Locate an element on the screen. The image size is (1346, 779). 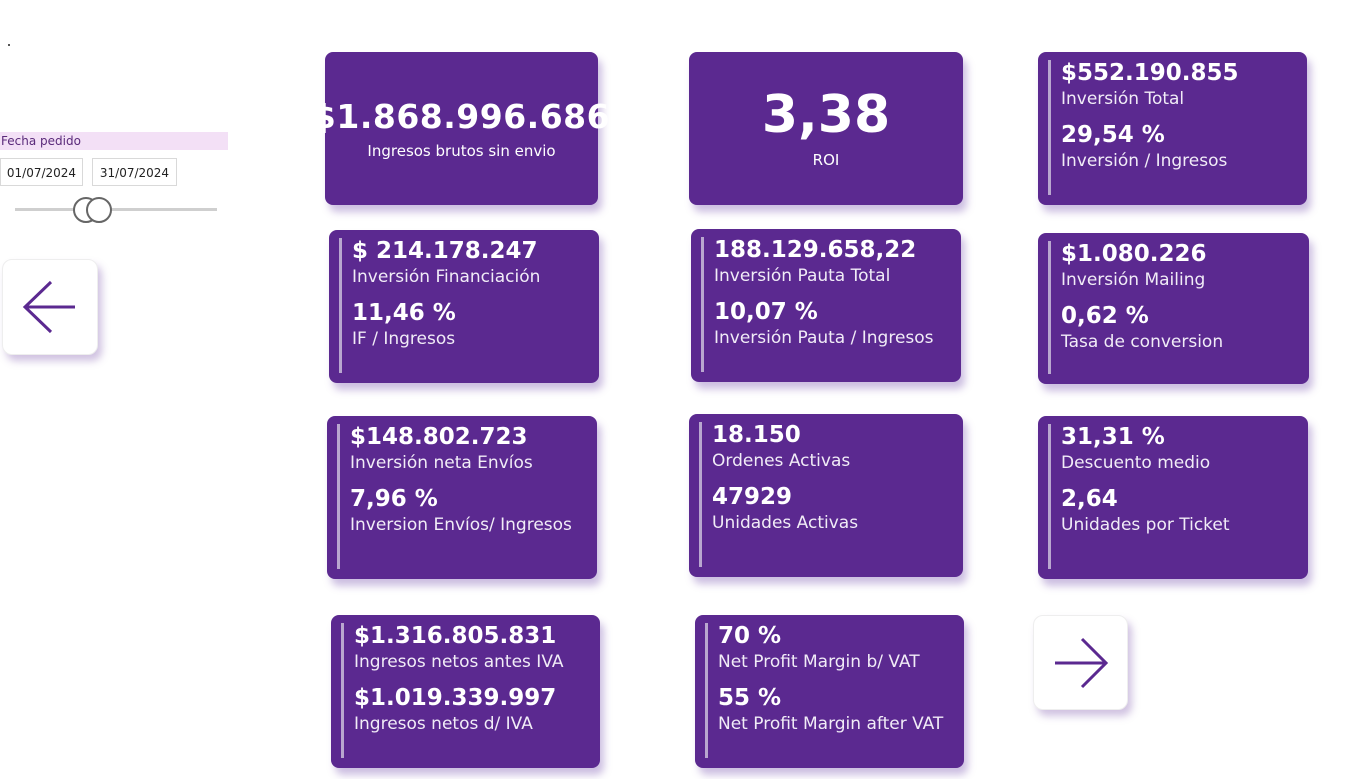
kpi-label-secondary: Tasa de conversion is located at coordinates (1142, 342).